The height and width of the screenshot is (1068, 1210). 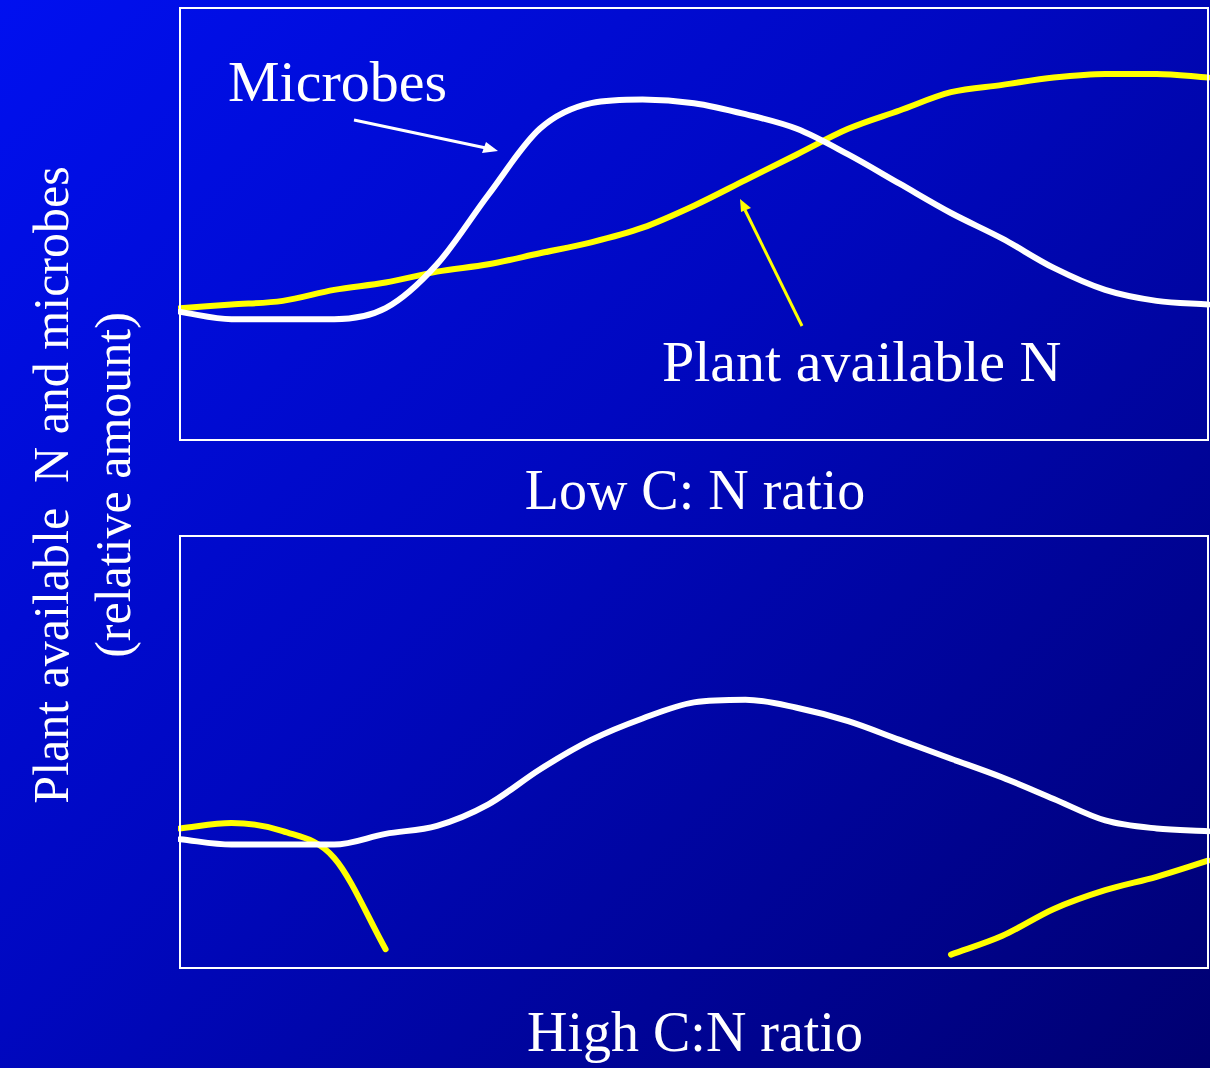 I want to click on series-label: Microbes, so click(x=338, y=81).